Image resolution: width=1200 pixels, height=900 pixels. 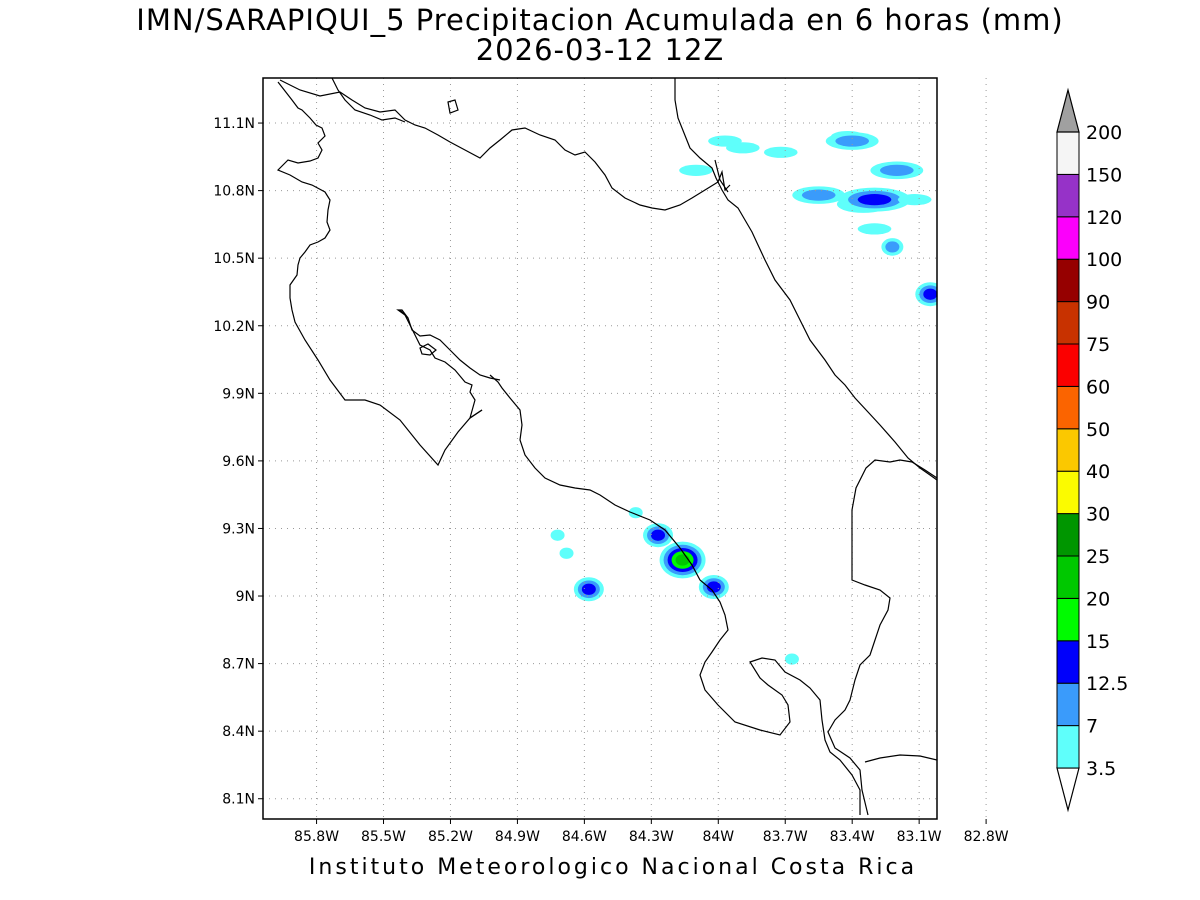 What do you see at coordinates (882, 637) in the screenshot?
I see `panama-border` at bounding box center [882, 637].